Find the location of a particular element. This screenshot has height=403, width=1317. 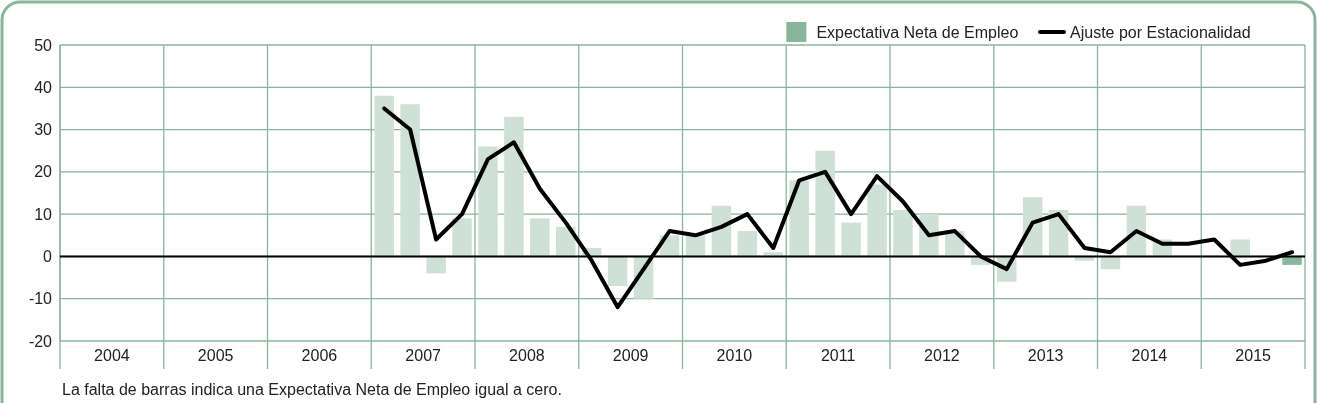

y-tick-label: 40 is located at coordinates (43, 87).